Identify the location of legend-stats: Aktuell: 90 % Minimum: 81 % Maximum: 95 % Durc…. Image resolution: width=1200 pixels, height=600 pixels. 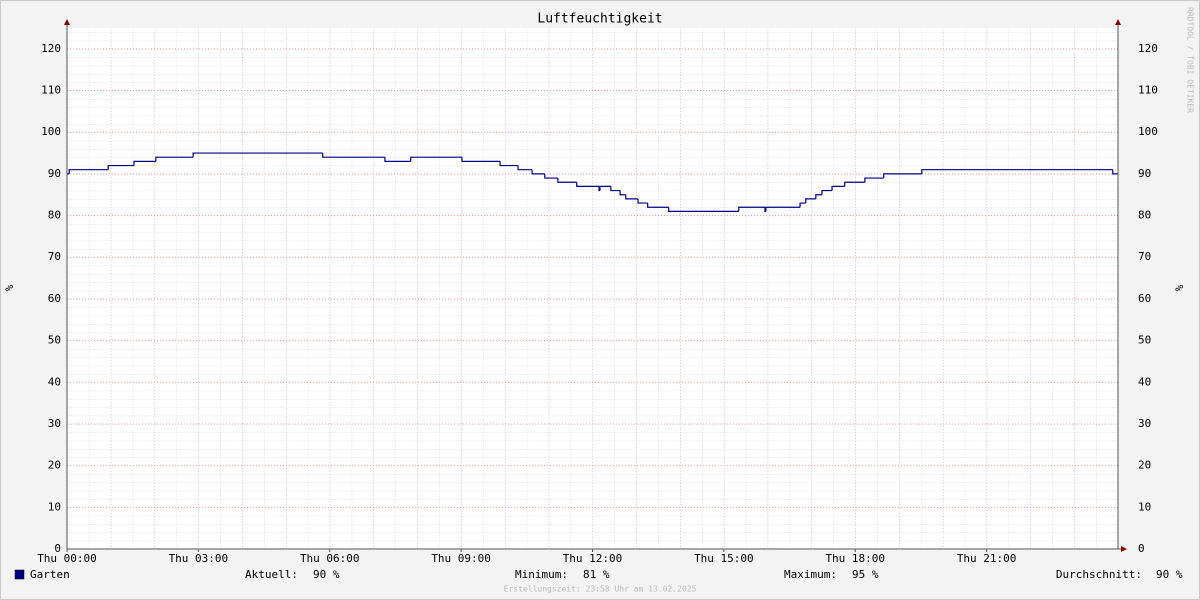
(714, 574).